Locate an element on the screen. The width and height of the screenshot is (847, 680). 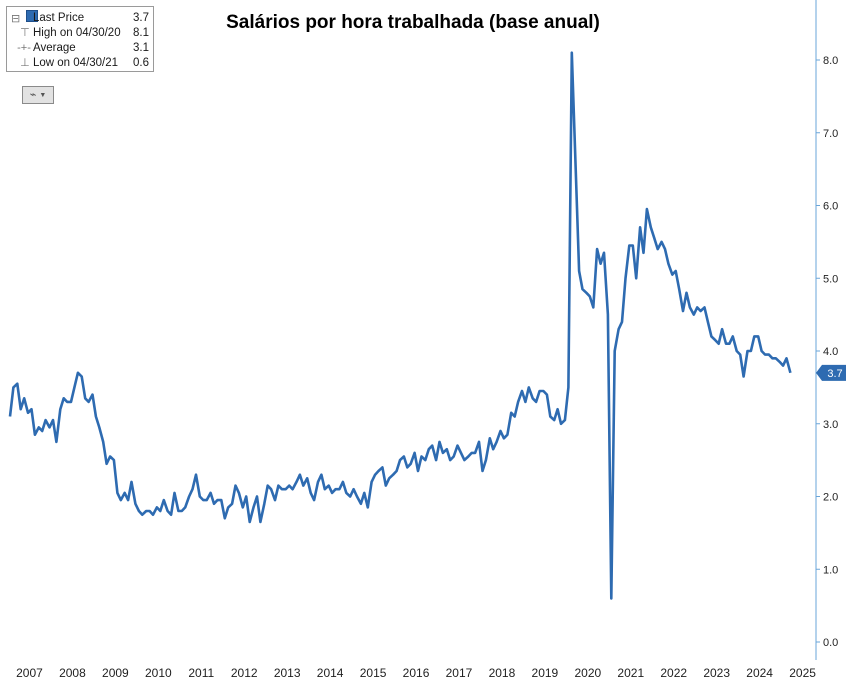
square-icon: ⊟ is located at coordinates (25, 17).